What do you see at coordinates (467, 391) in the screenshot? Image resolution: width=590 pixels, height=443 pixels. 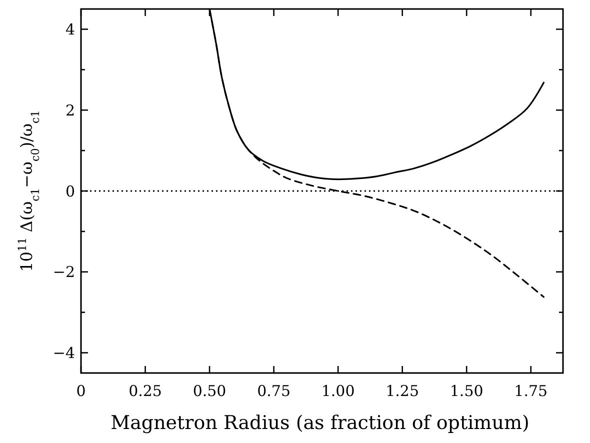 I see `x-tick-label: 1.50` at bounding box center [467, 391].